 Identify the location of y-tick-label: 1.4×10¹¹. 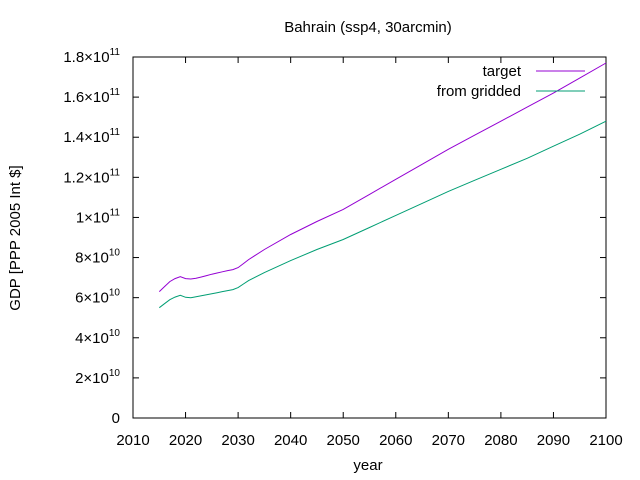
(91, 136).